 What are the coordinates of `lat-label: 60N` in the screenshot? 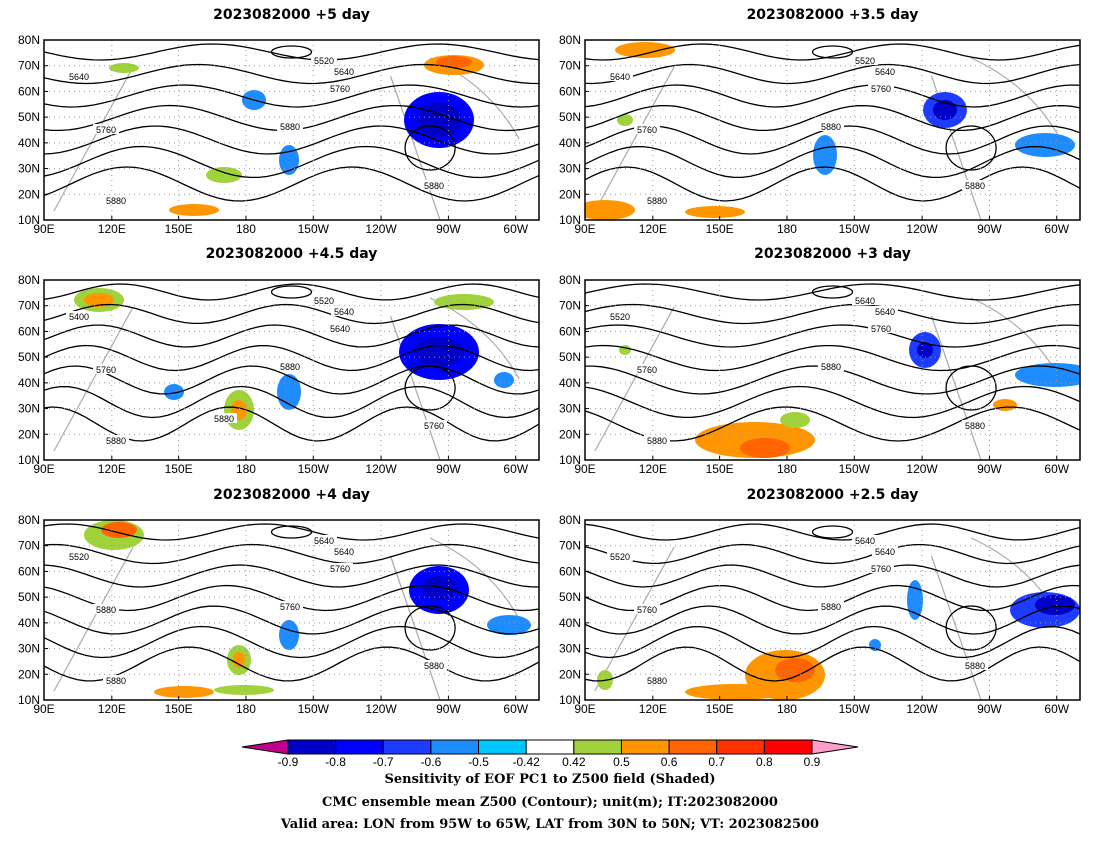 It's located at (570, 91).